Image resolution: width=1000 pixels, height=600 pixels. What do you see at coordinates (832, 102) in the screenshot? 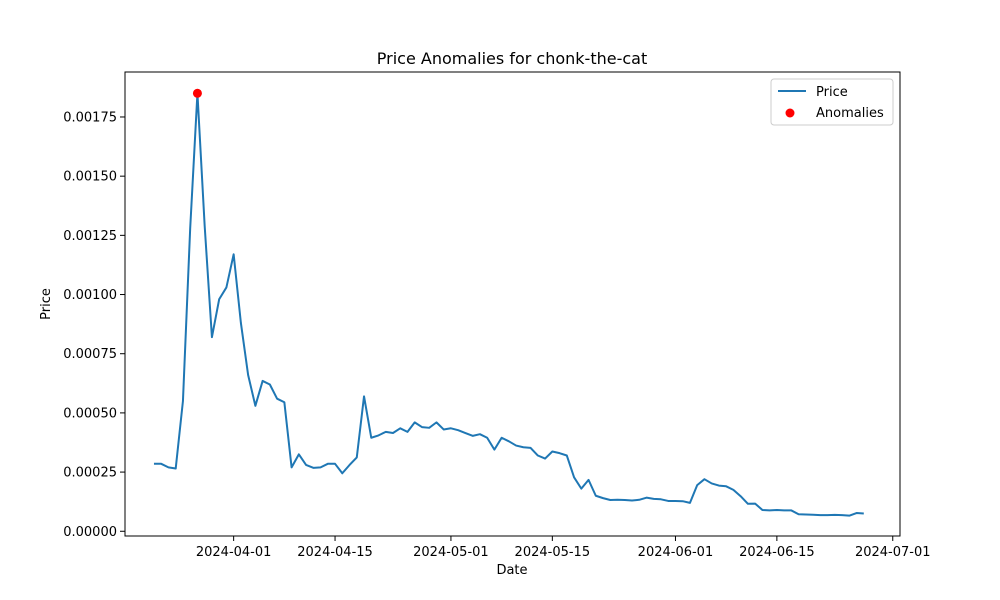
I see `legend: Price Anomalies` at bounding box center [832, 102].